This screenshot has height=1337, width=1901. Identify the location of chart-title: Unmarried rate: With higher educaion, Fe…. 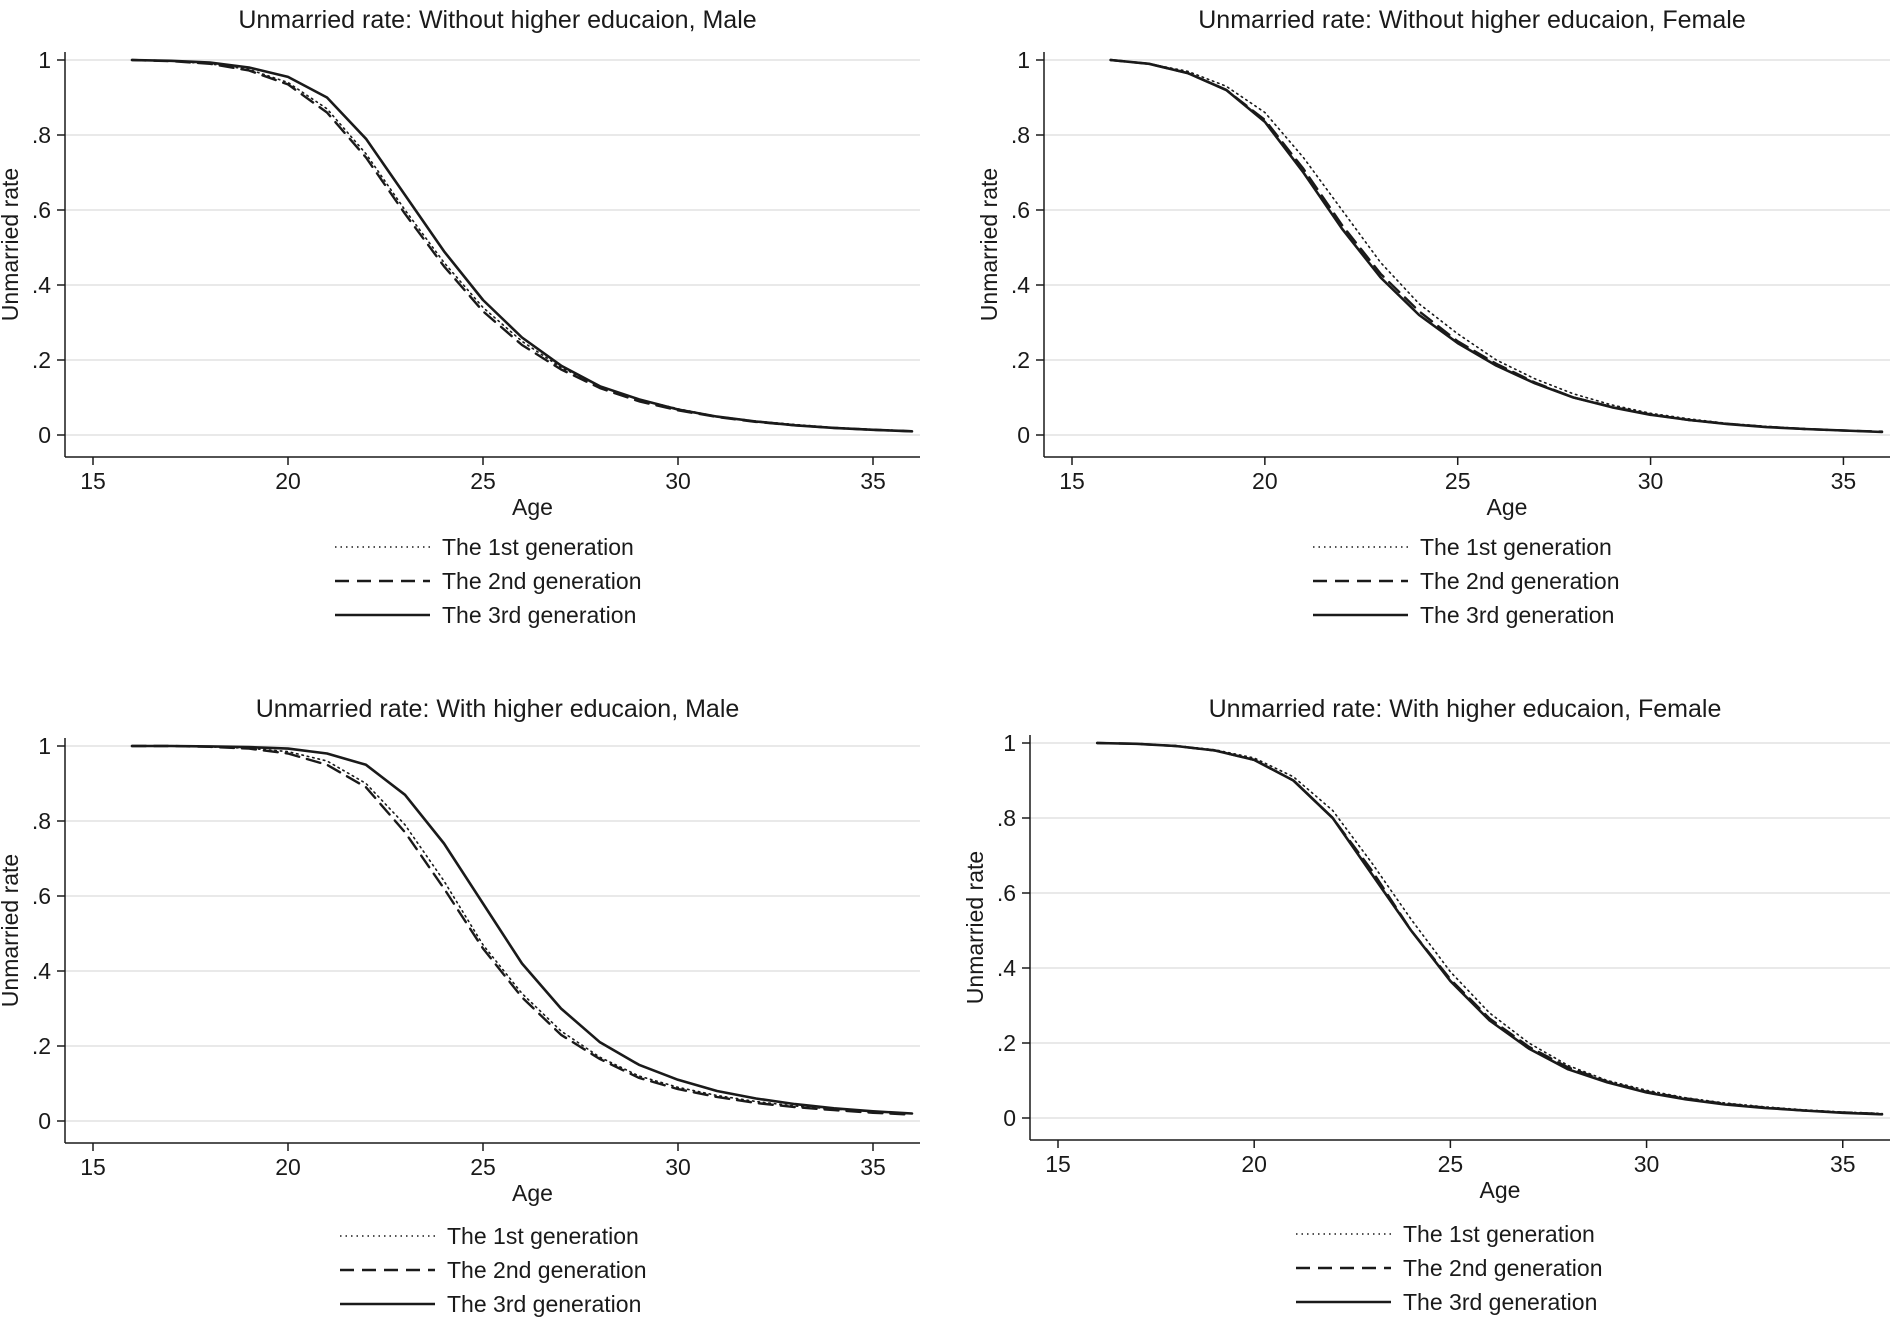
(1465, 709).